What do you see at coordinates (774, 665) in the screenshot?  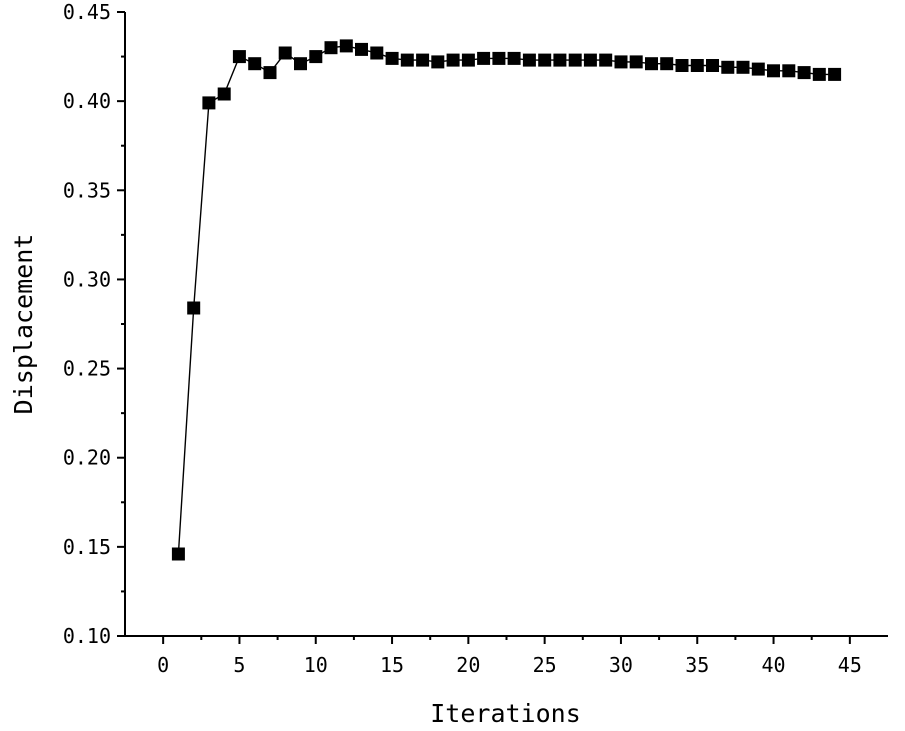 I see `x-tick-label: 40` at bounding box center [774, 665].